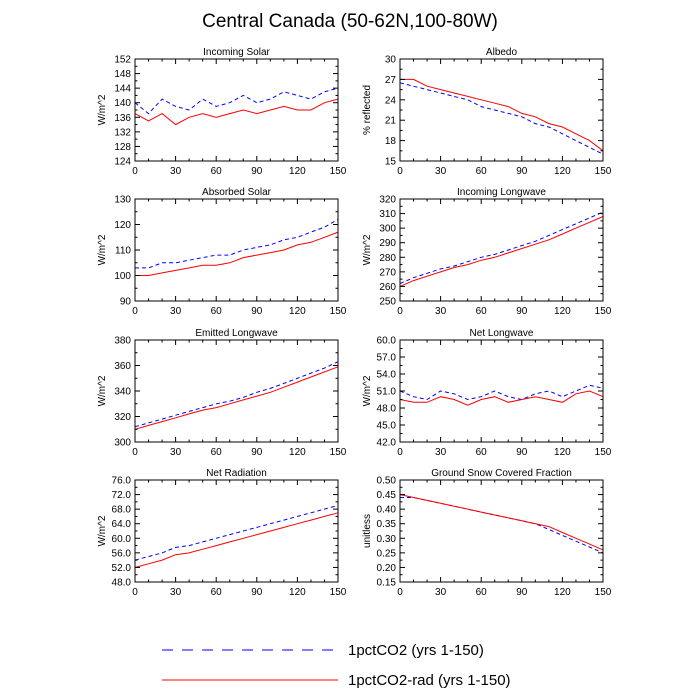  I want to click on plot-frame-ground-snow-covered-fraction, so click(501, 531).